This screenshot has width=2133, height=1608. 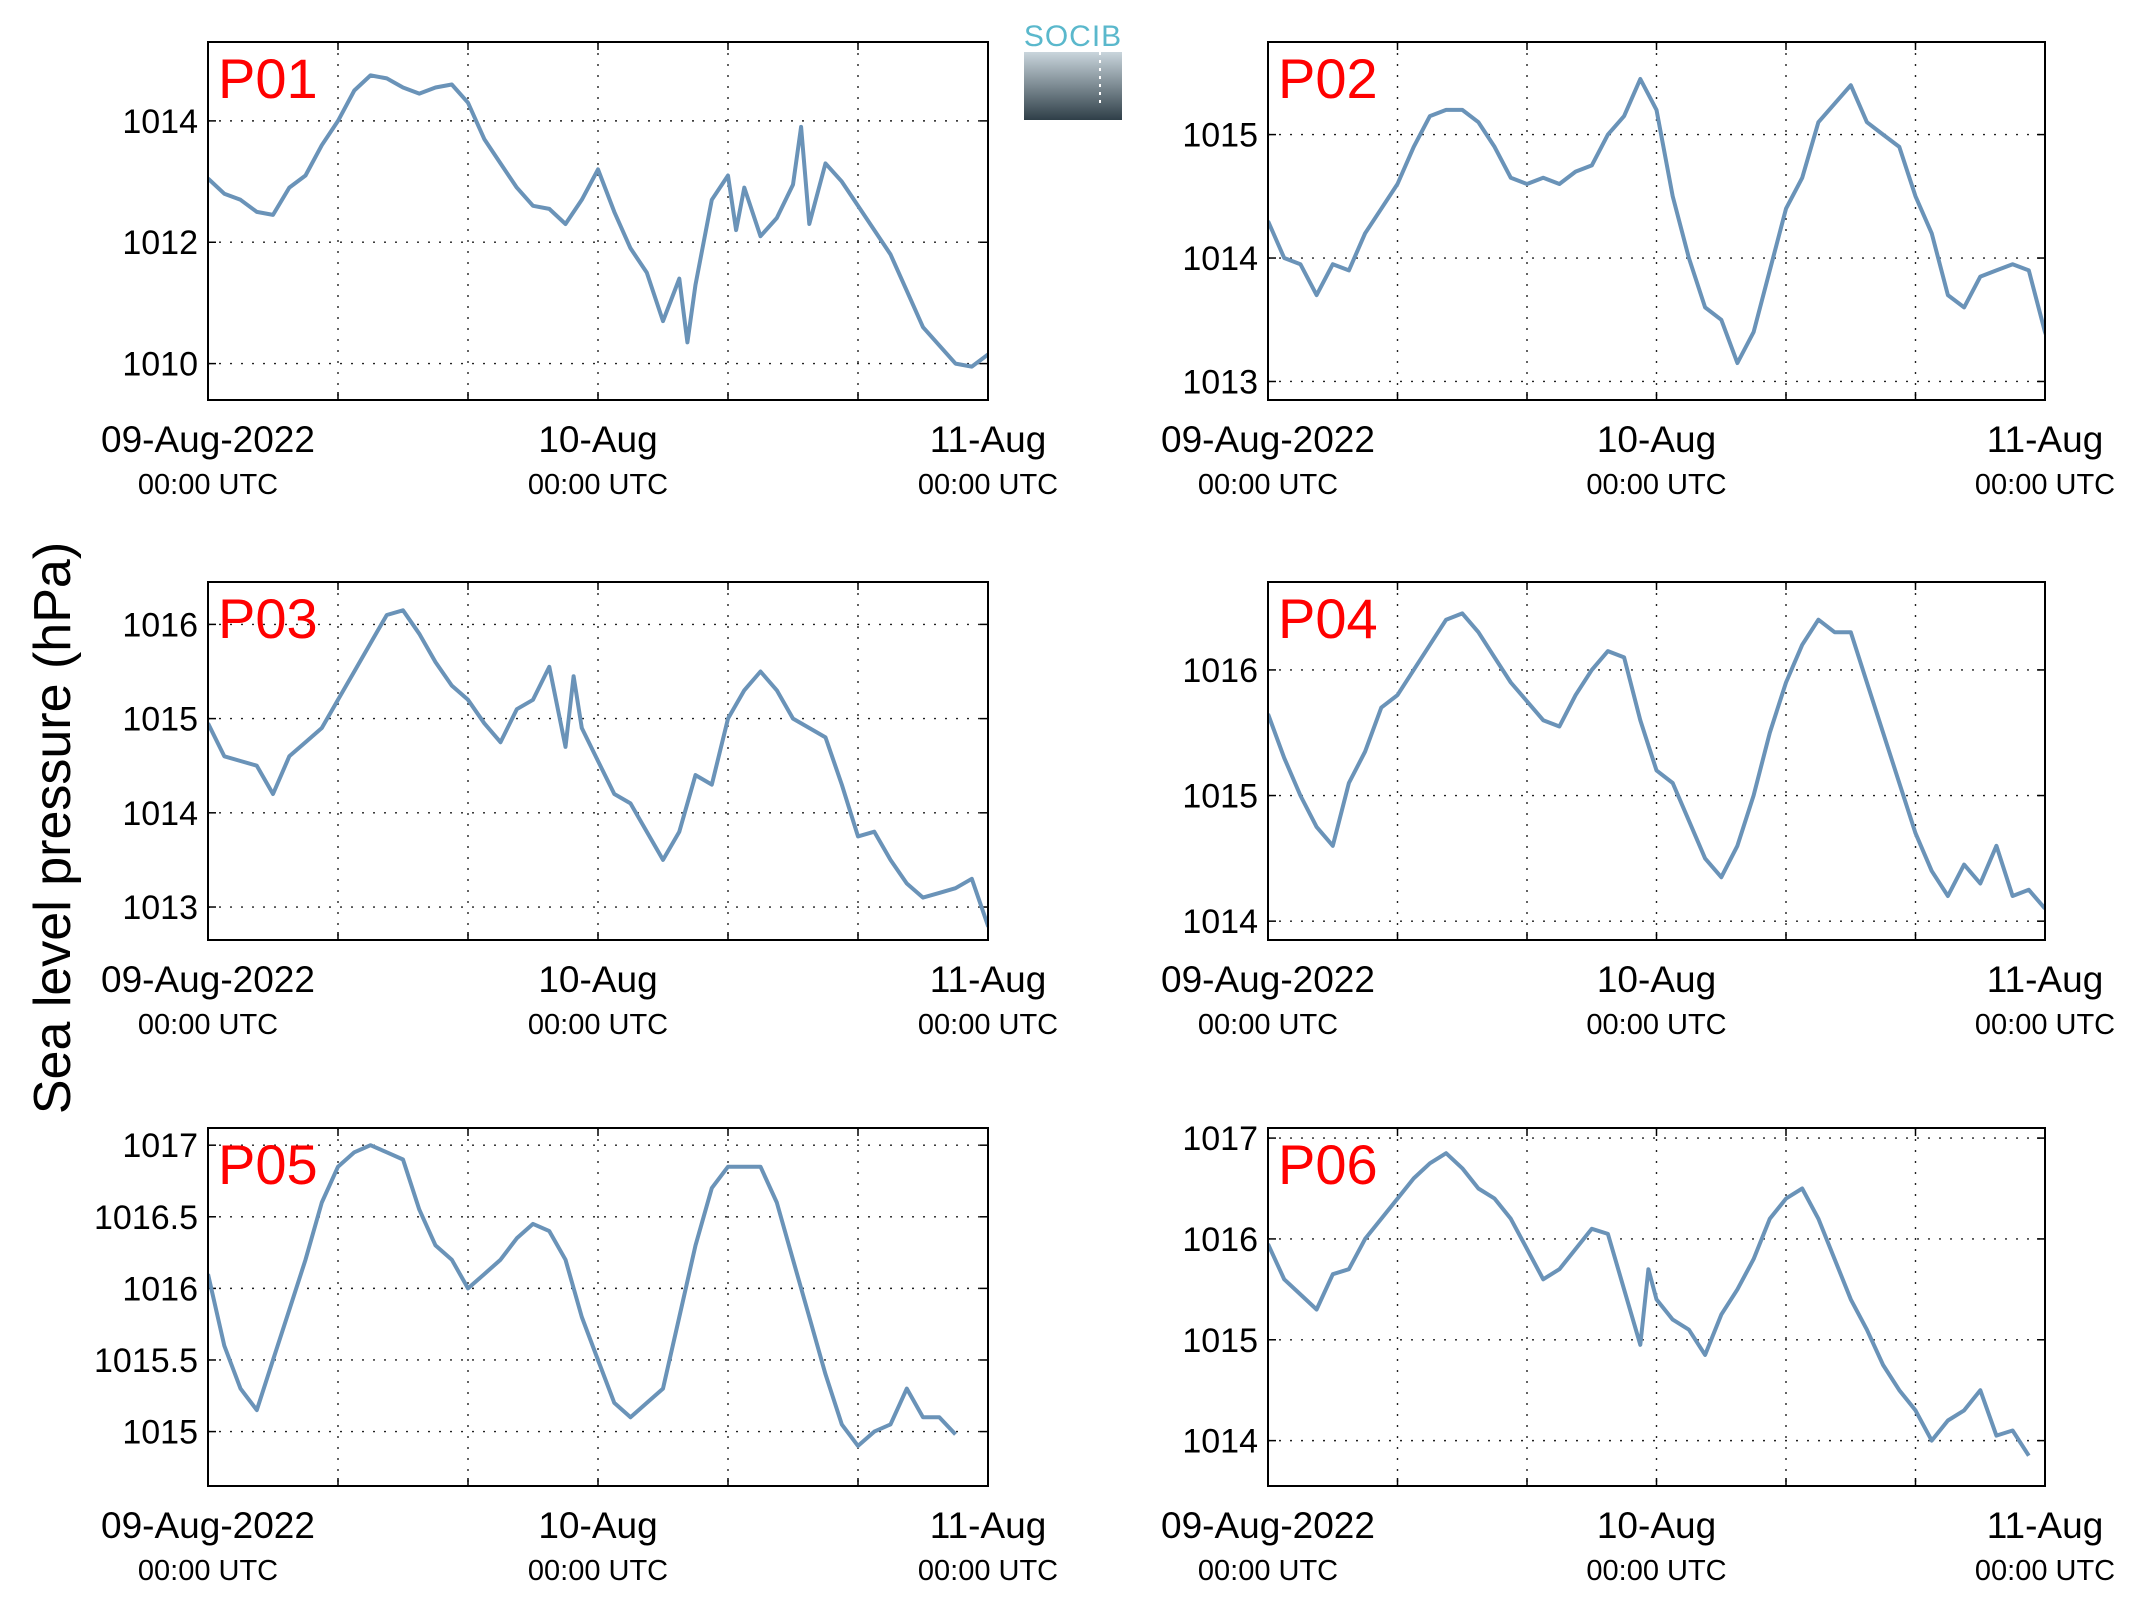 I want to click on y-tick-label: 1015.5, so click(x=146, y=1361).